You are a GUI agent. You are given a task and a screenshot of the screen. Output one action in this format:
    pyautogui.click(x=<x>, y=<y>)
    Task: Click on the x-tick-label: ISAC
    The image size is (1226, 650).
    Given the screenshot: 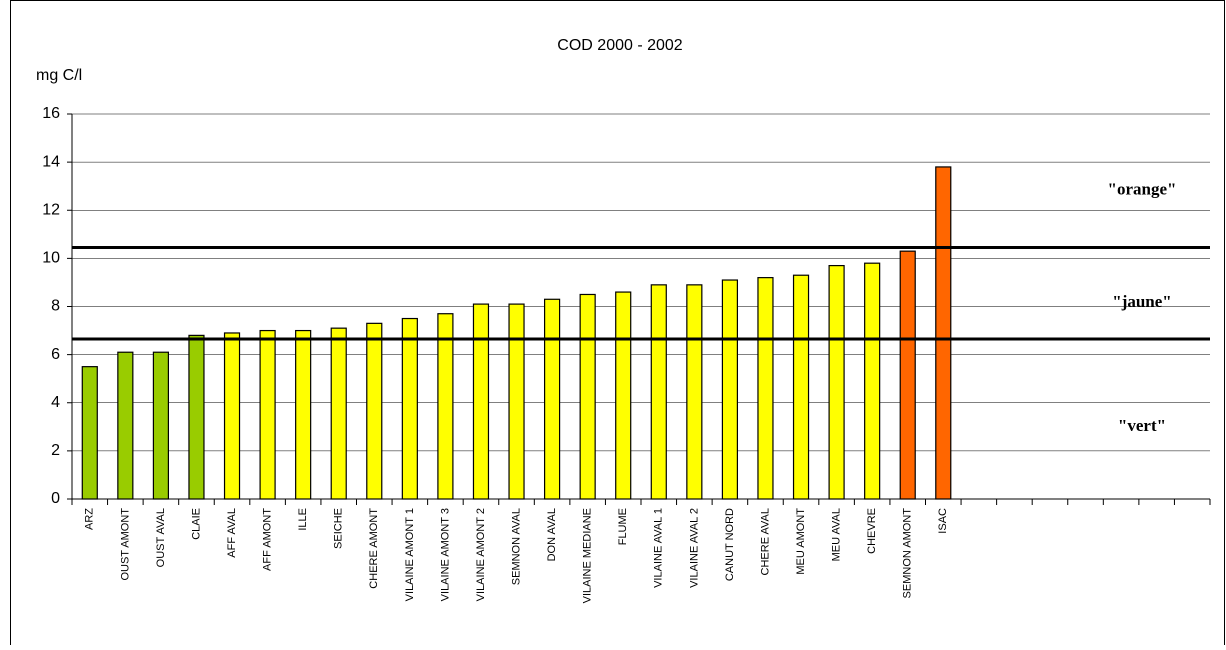 What is the action you would take?
    pyautogui.click(x=943, y=521)
    